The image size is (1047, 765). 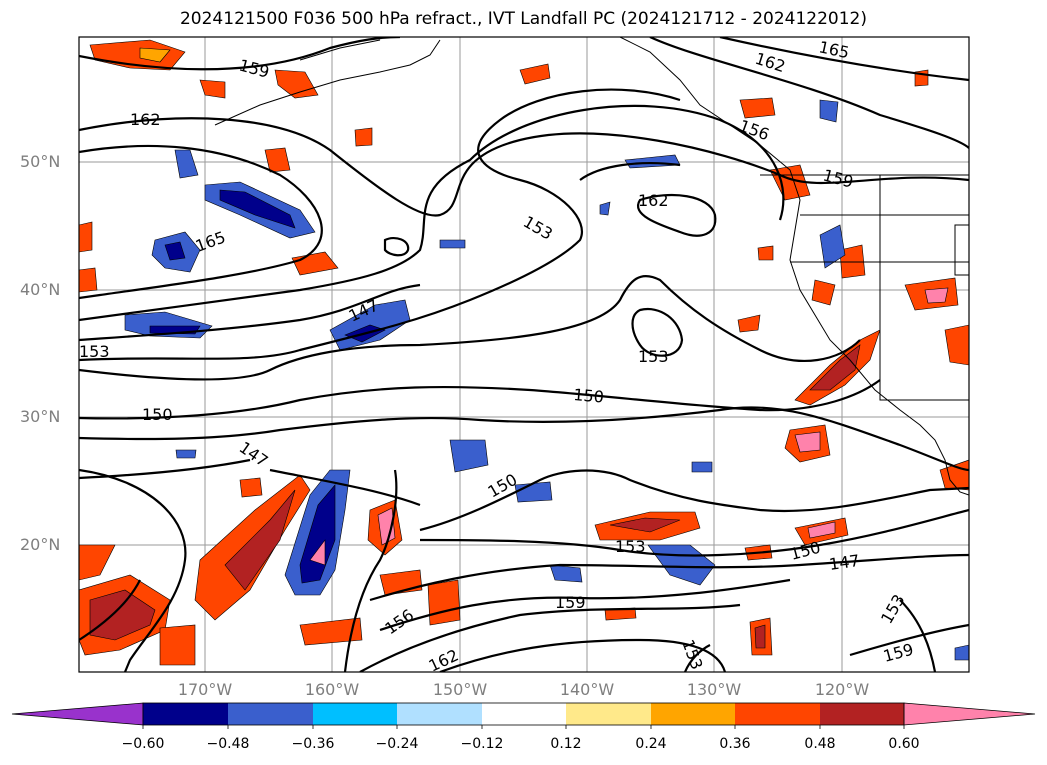 What do you see at coordinates (460, 689) in the screenshot?
I see `lon-label: 150°W` at bounding box center [460, 689].